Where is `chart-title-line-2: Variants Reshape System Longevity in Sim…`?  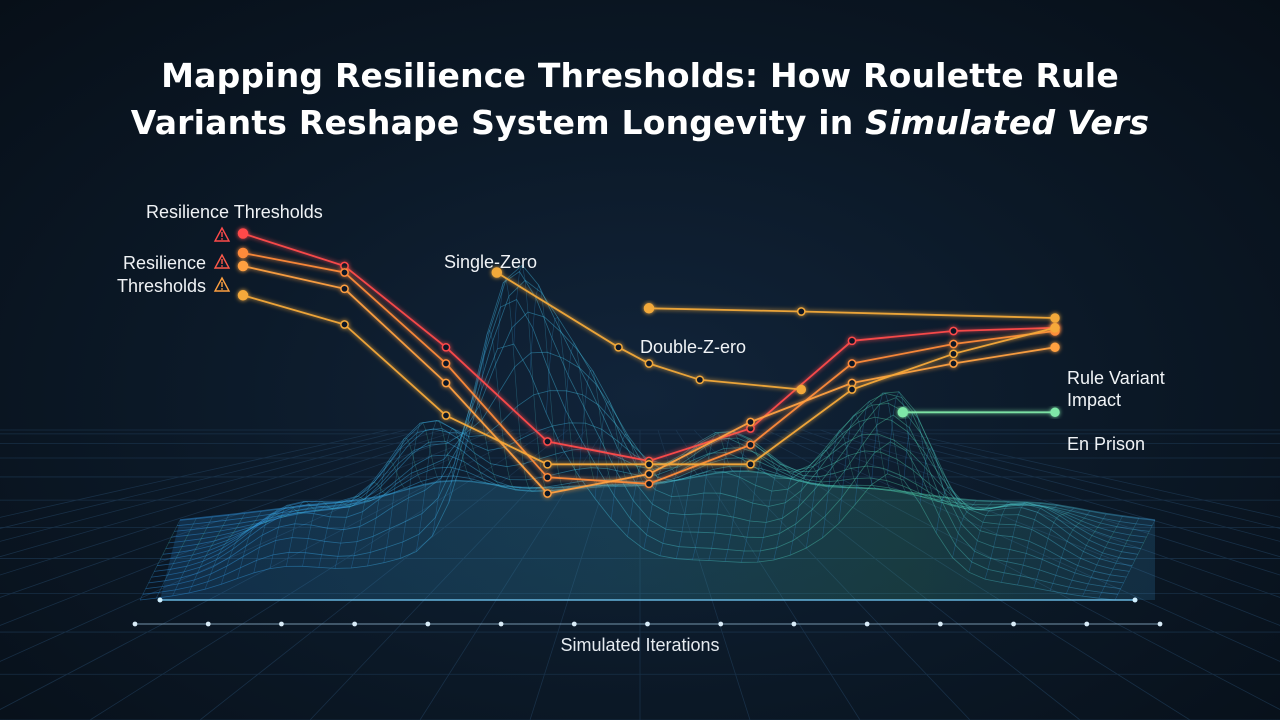 chart-title-line-2: Variants Reshape System Longevity in Sim… is located at coordinates (640, 122).